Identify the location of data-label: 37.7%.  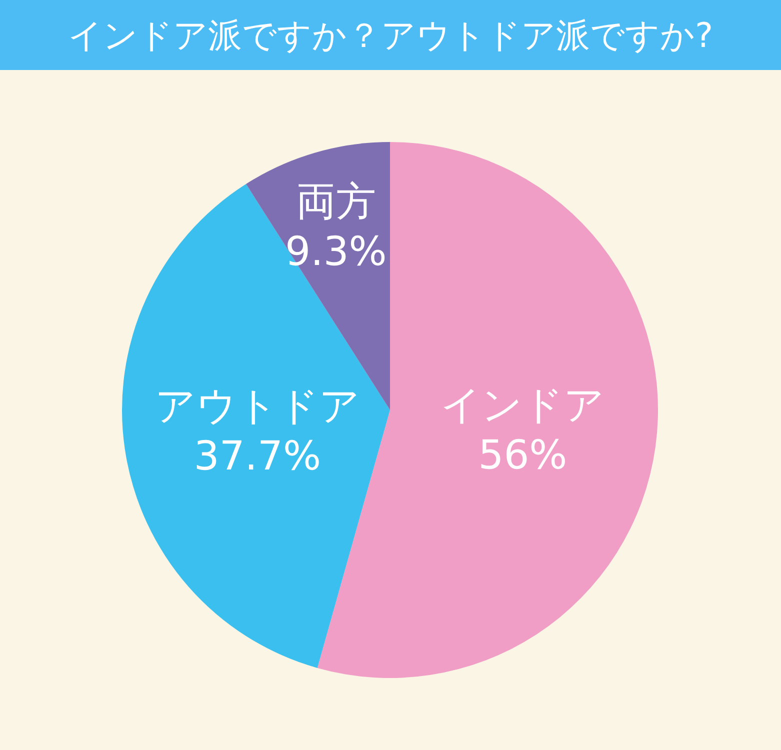
(257, 457).